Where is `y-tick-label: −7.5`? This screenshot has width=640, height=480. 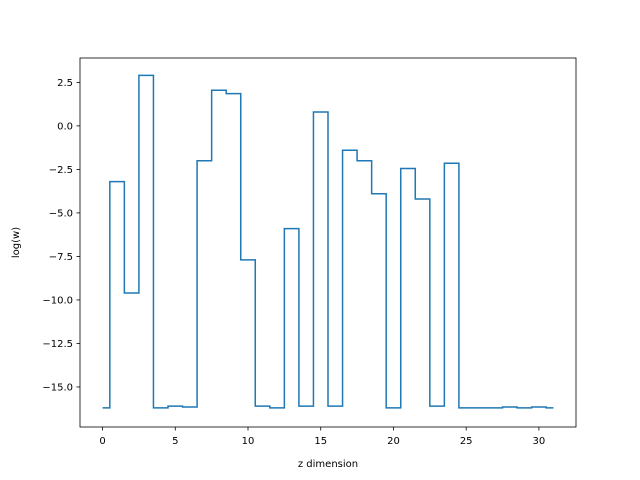 y-tick-label: −7.5 is located at coordinates (61, 257).